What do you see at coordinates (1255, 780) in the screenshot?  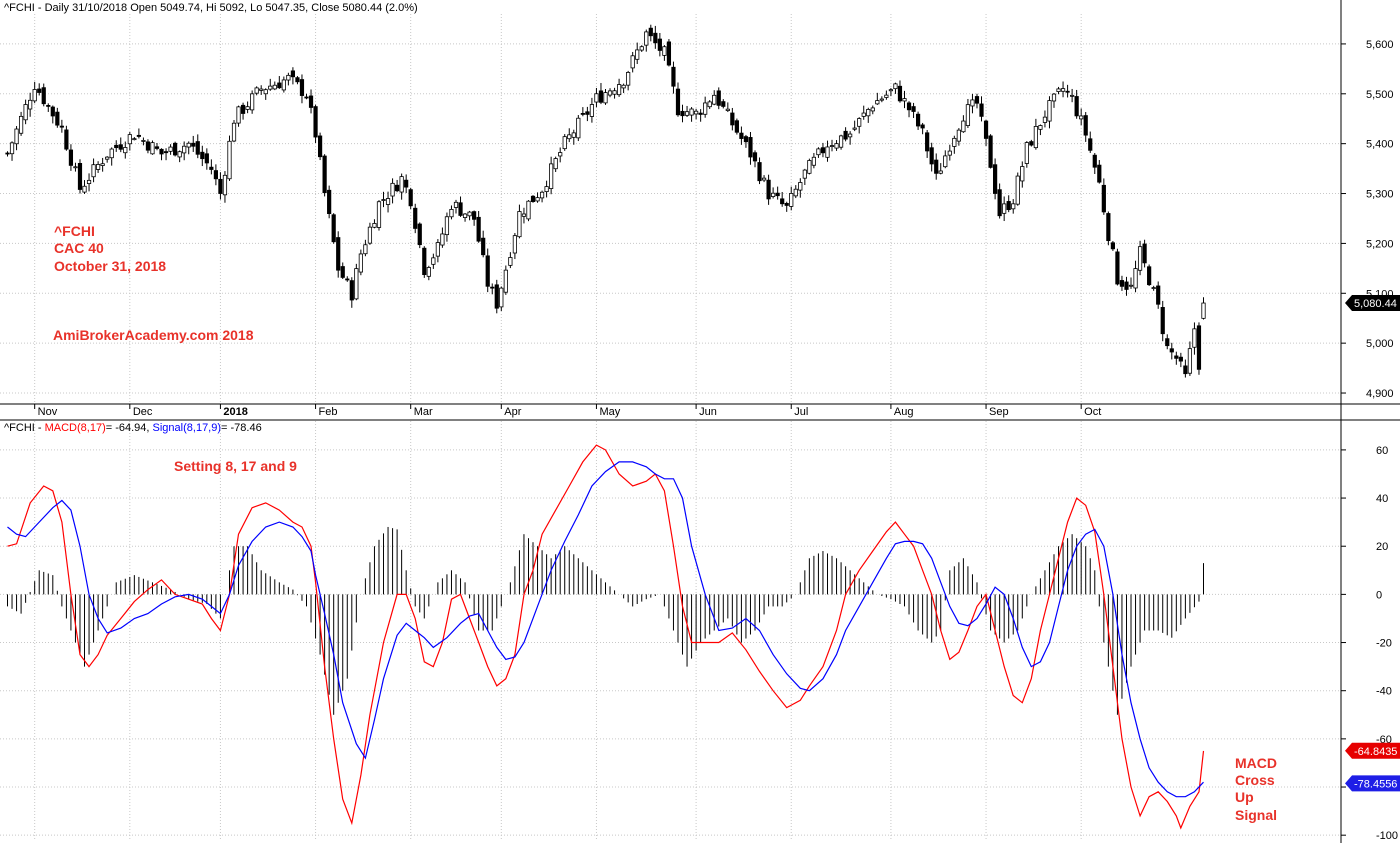 I see `annotation-cross: Cross` at bounding box center [1255, 780].